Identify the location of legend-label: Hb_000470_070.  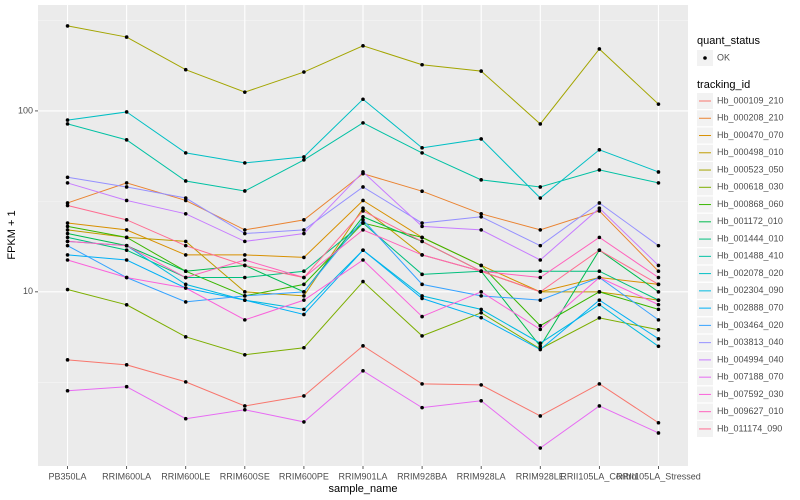
(750, 135).